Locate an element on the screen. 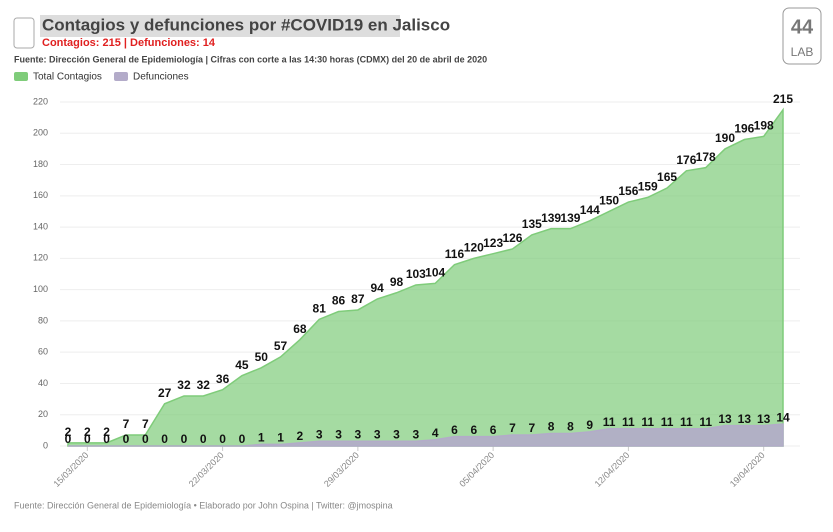 This screenshot has width=833, height=532. x-tick-label: 15/03/2020 is located at coordinates (70, 469).